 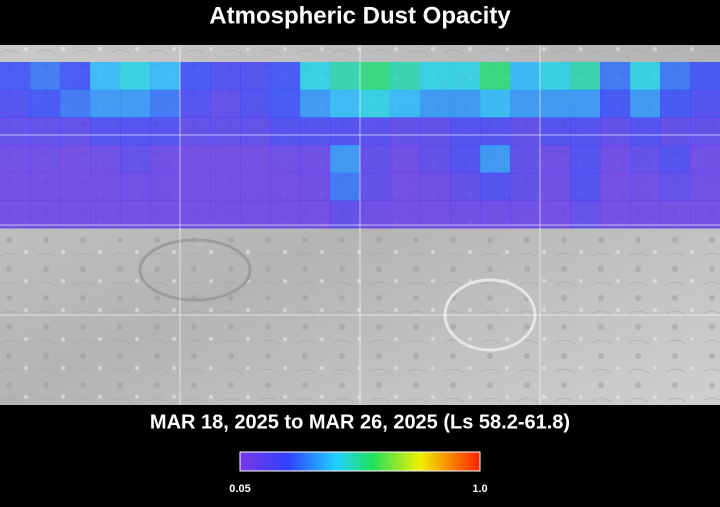 What do you see at coordinates (239, 489) in the screenshot?
I see `colorbar-tick-label: 0.05` at bounding box center [239, 489].